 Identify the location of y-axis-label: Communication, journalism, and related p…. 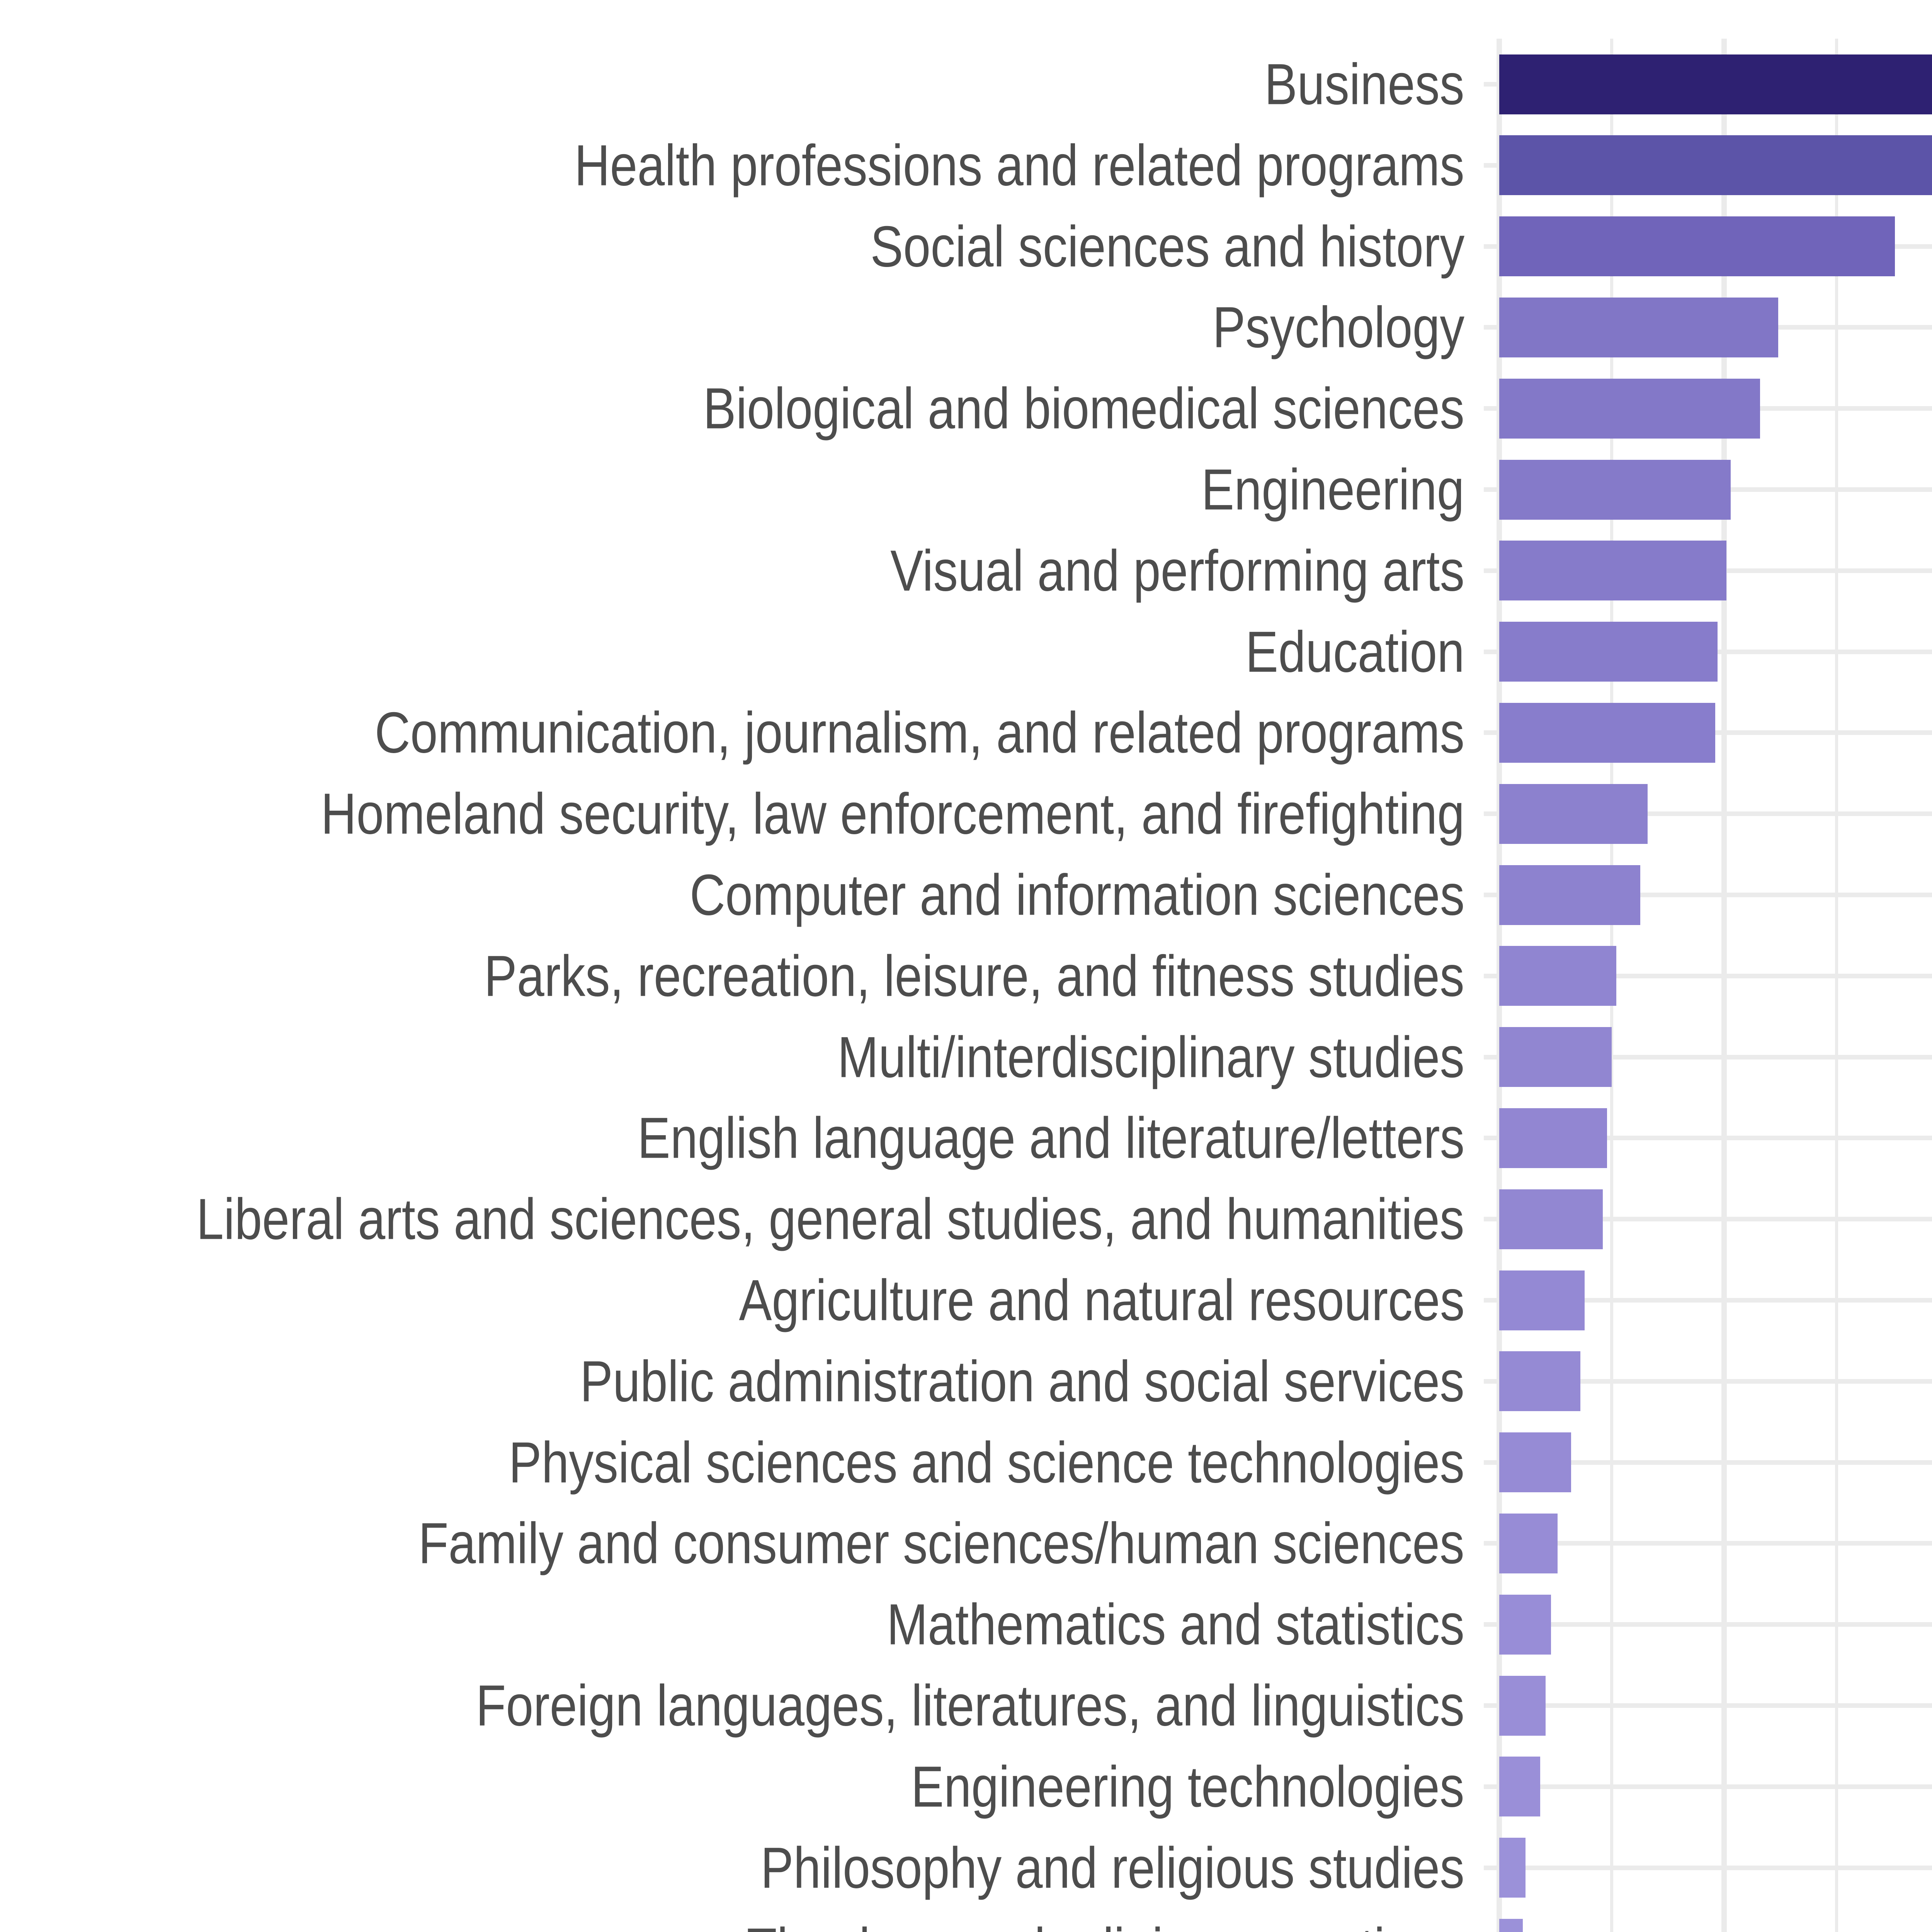
(919, 733).